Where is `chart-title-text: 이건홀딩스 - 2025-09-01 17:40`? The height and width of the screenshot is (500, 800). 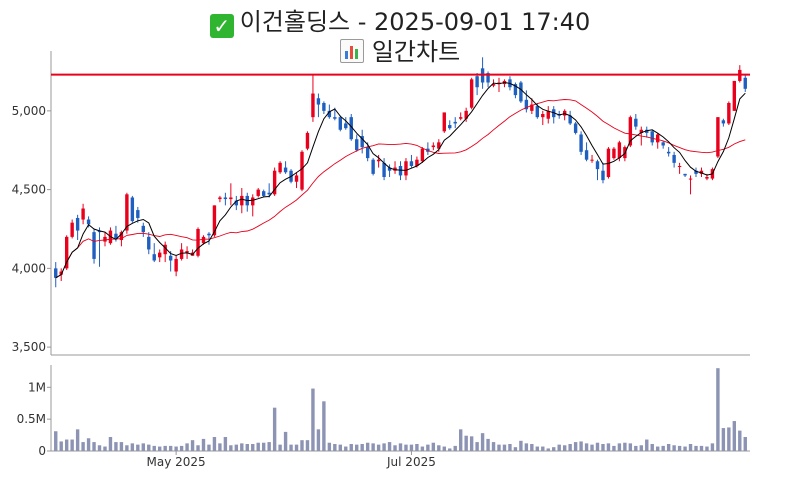 chart-title-text: 이건홀딩스 - 2025-09-01 17:40 is located at coordinates (415, 22).